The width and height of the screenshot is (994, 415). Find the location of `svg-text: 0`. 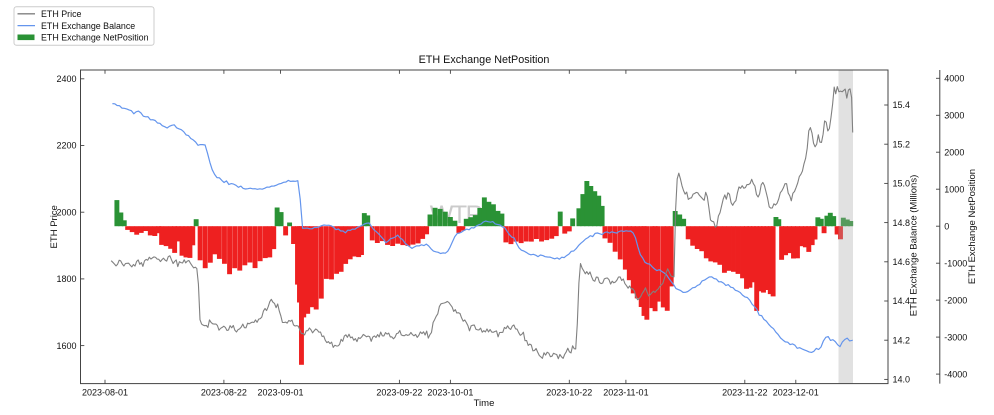

svg-text: 0 is located at coordinates (946, 226).